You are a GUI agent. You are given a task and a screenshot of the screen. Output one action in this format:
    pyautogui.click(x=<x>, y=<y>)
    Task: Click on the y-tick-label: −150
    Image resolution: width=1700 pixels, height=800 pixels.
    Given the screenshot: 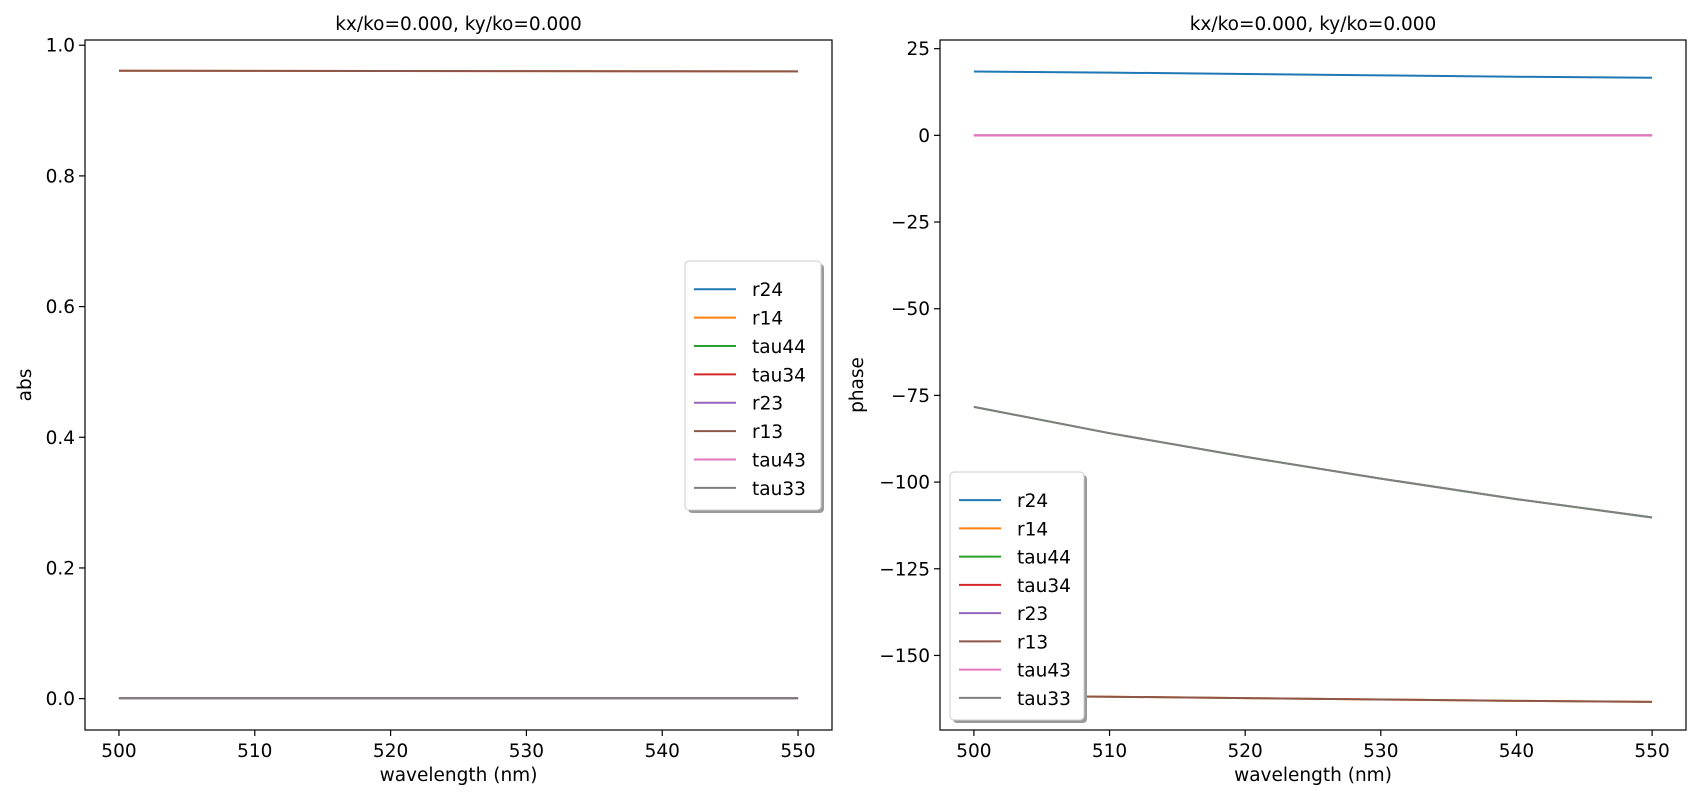 What is the action you would take?
    pyautogui.click(x=904, y=656)
    